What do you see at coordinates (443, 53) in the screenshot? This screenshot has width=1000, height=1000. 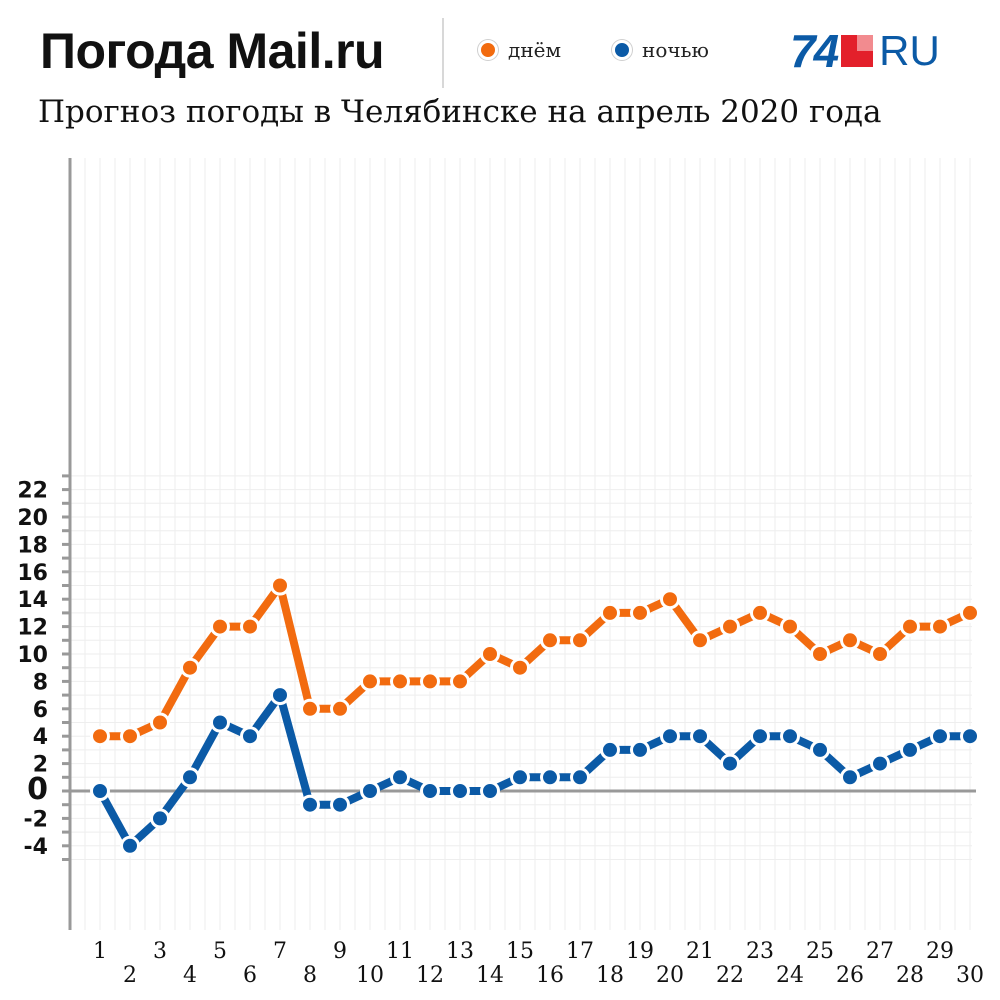 I see `header-divider` at bounding box center [443, 53].